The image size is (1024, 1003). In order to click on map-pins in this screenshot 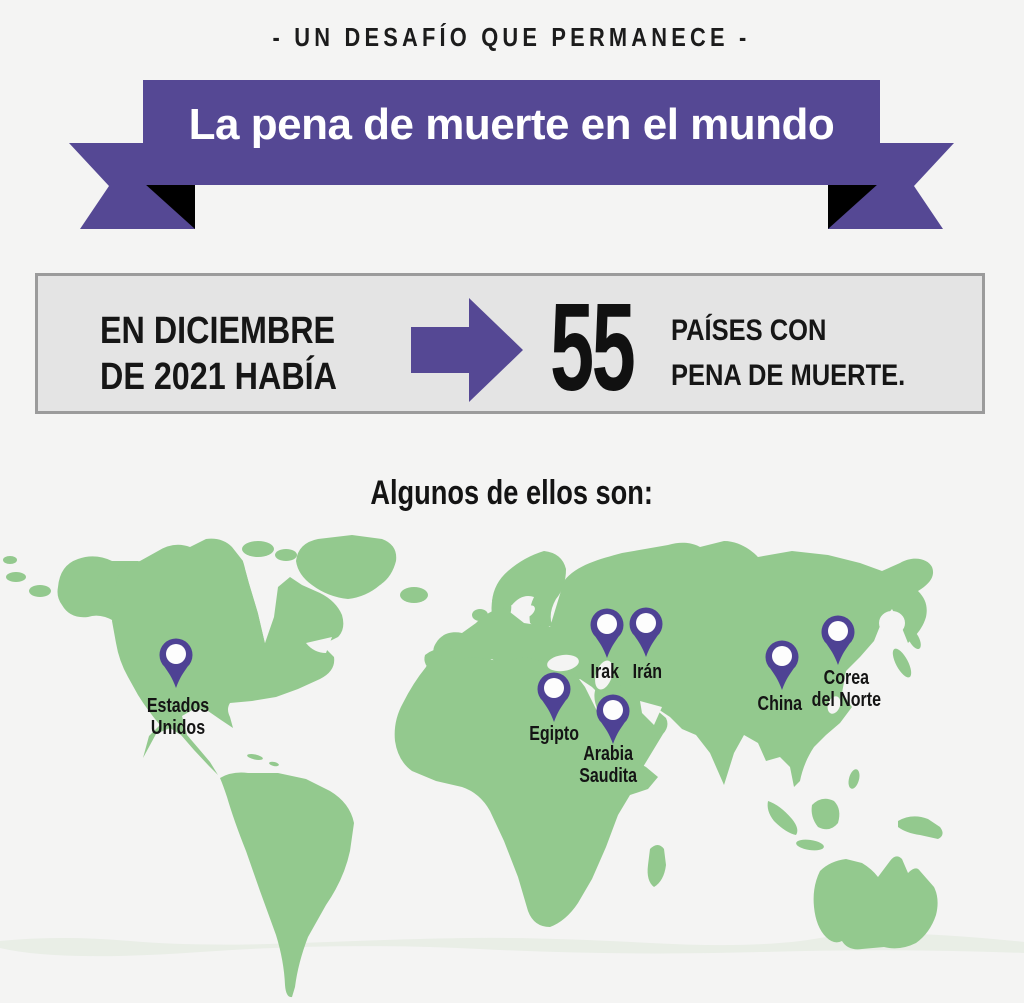, I will do `click(507, 675)`.